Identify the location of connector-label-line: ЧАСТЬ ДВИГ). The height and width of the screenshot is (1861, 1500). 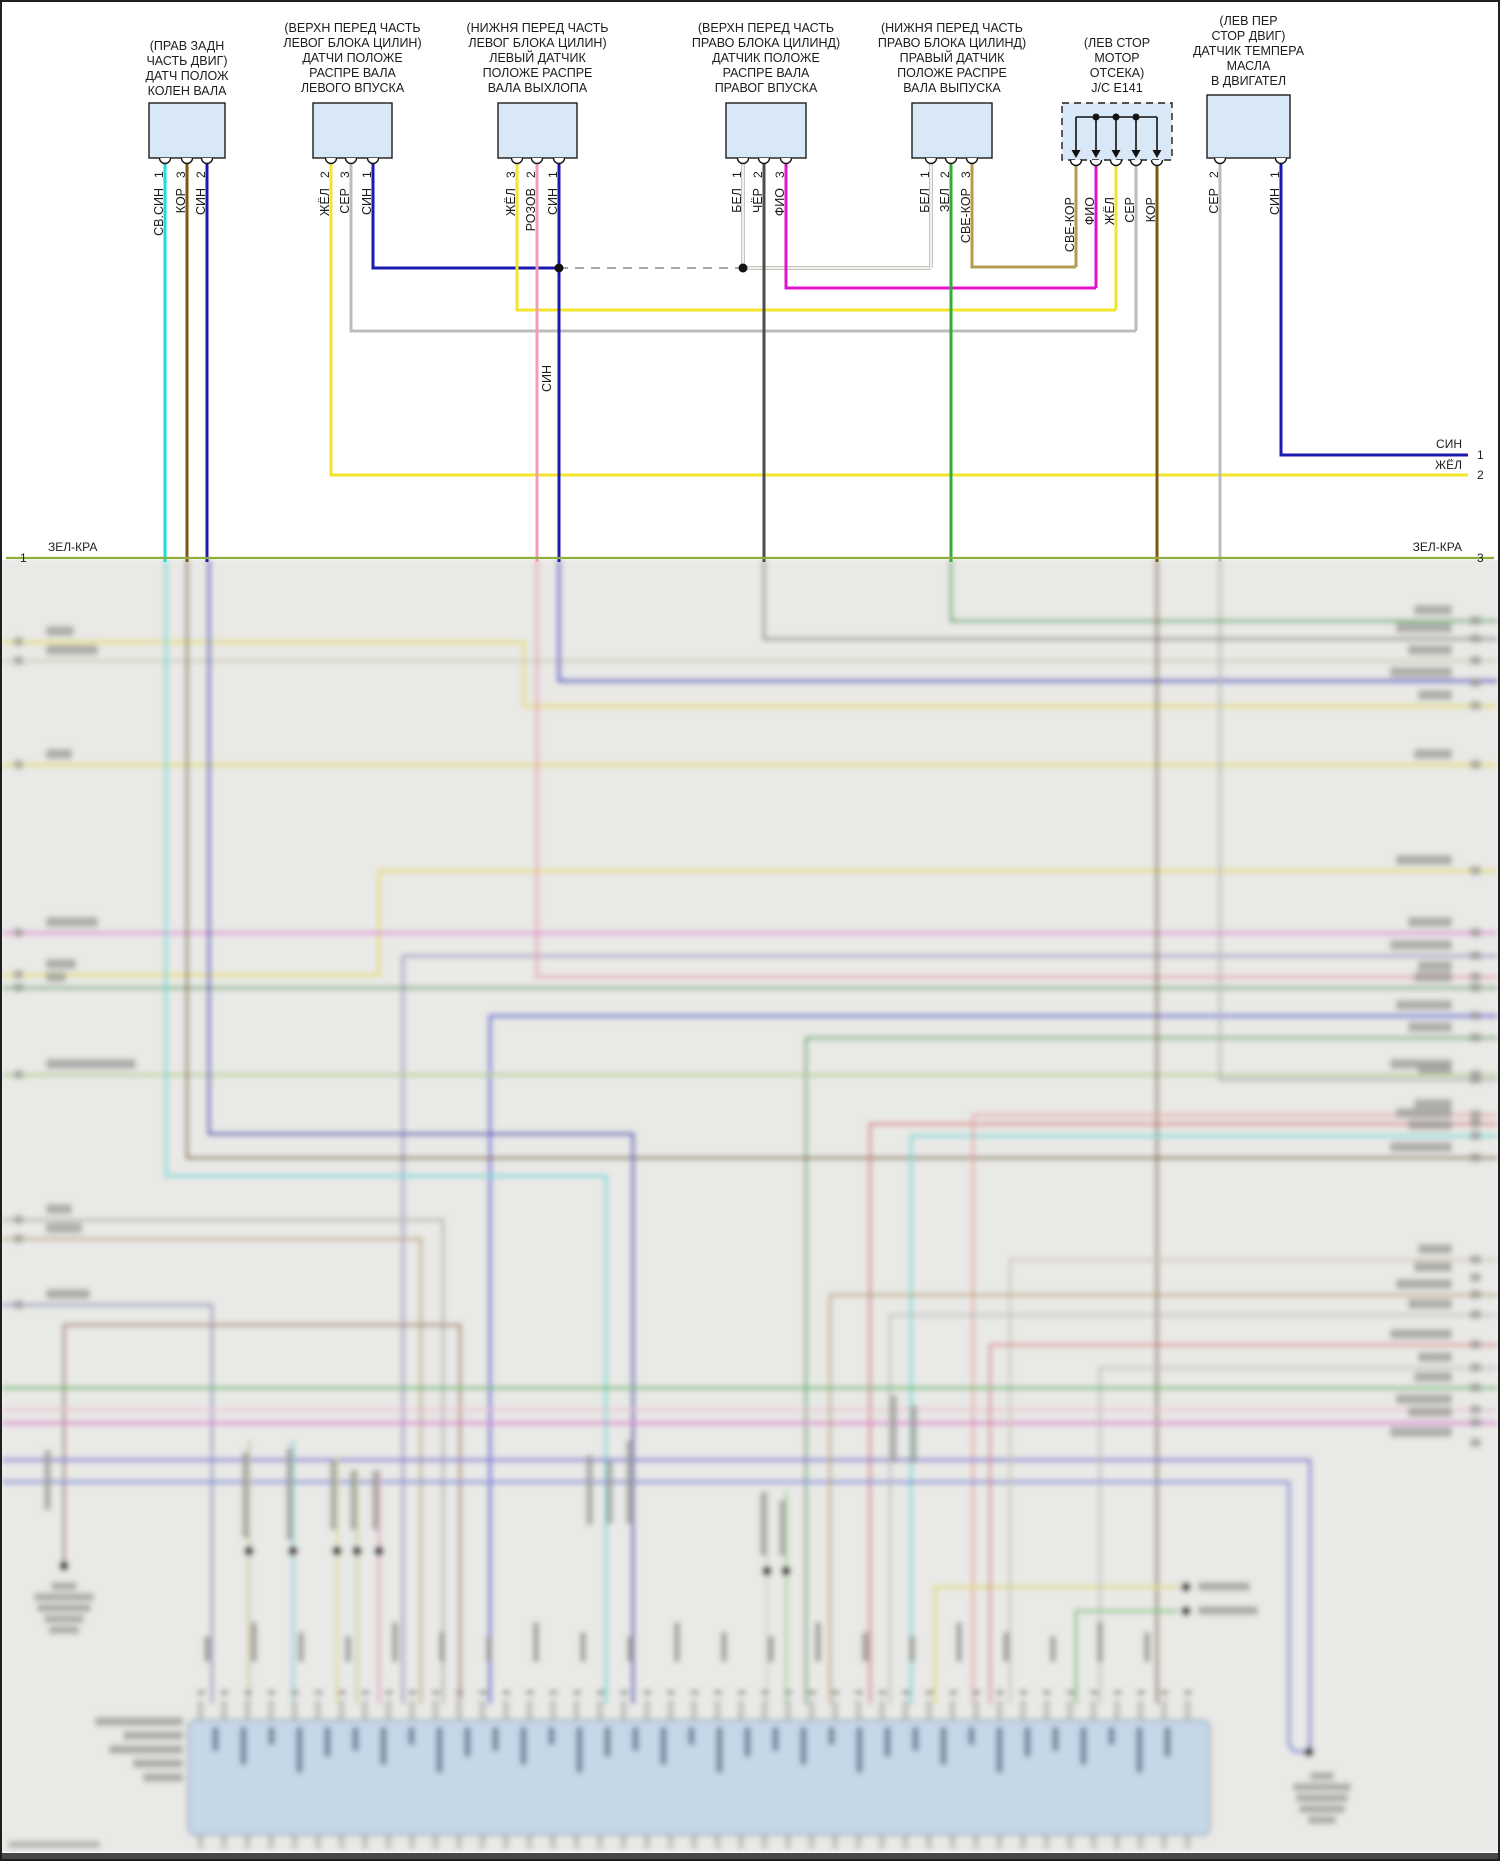
(186, 61).